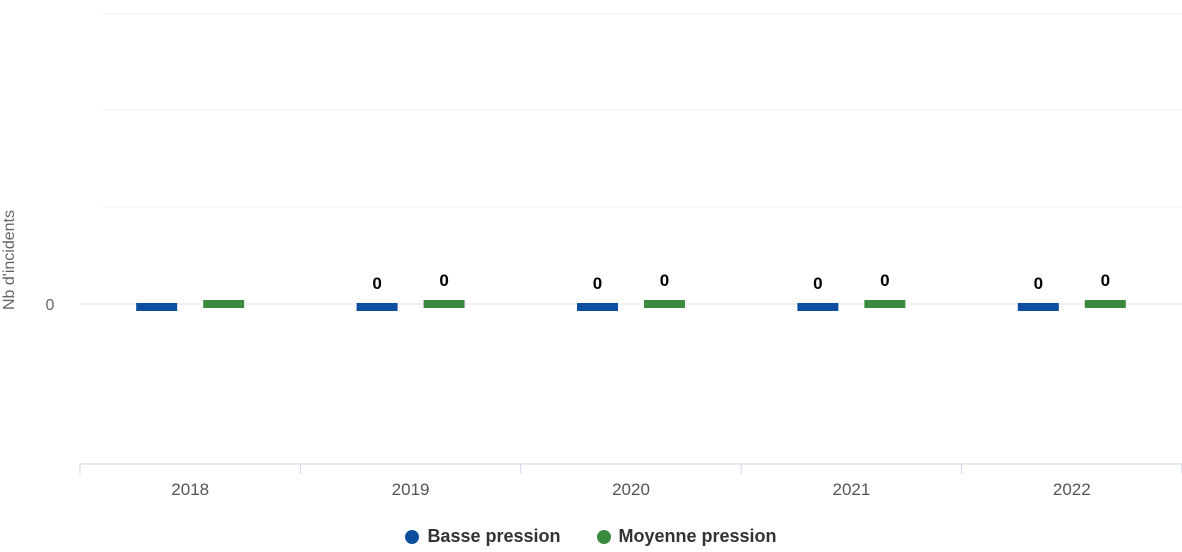 The height and width of the screenshot is (552, 1182). I want to click on bar-moyenne-pression-2020, so click(664, 304).